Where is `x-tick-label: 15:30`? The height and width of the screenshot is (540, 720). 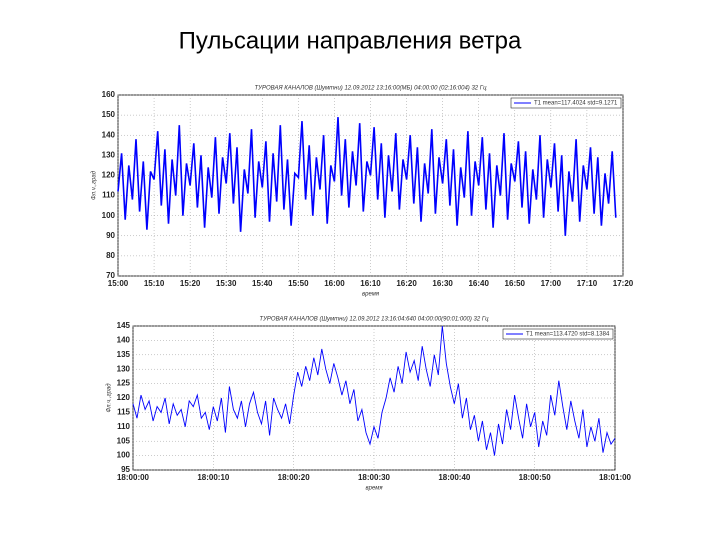 x-tick-label: 15:30 is located at coordinates (226, 283).